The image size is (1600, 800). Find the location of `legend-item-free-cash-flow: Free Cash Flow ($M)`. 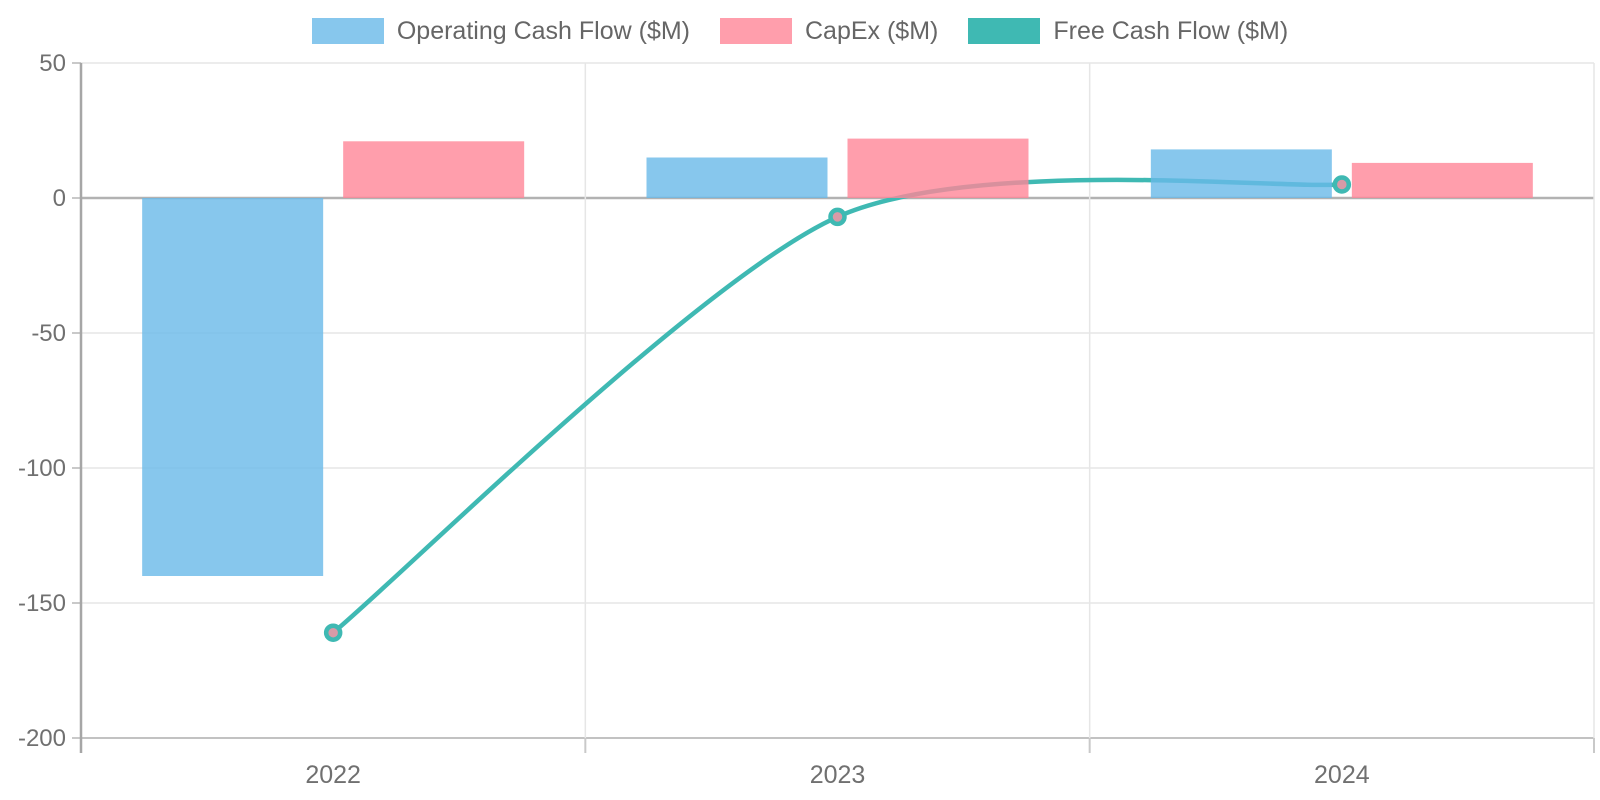

legend-item-free-cash-flow: Free Cash Flow ($M) is located at coordinates (1128, 31).